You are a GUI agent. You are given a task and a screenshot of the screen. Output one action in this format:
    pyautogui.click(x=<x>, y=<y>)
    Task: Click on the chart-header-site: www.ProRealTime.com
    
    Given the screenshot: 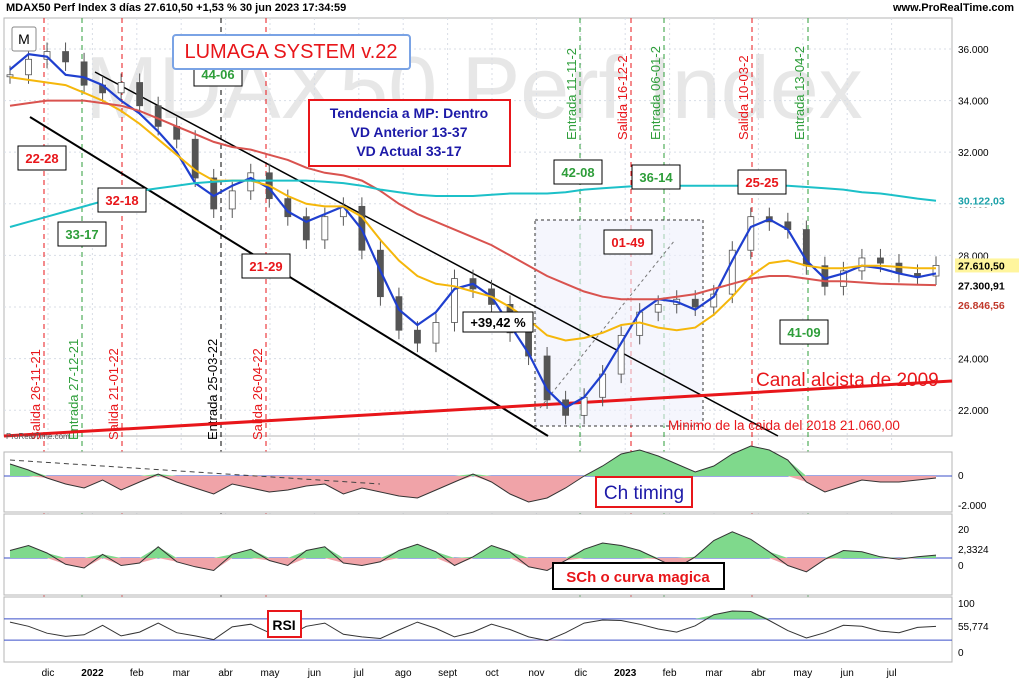 What is the action you would take?
    pyautogui.click(x=953, y=8)
    